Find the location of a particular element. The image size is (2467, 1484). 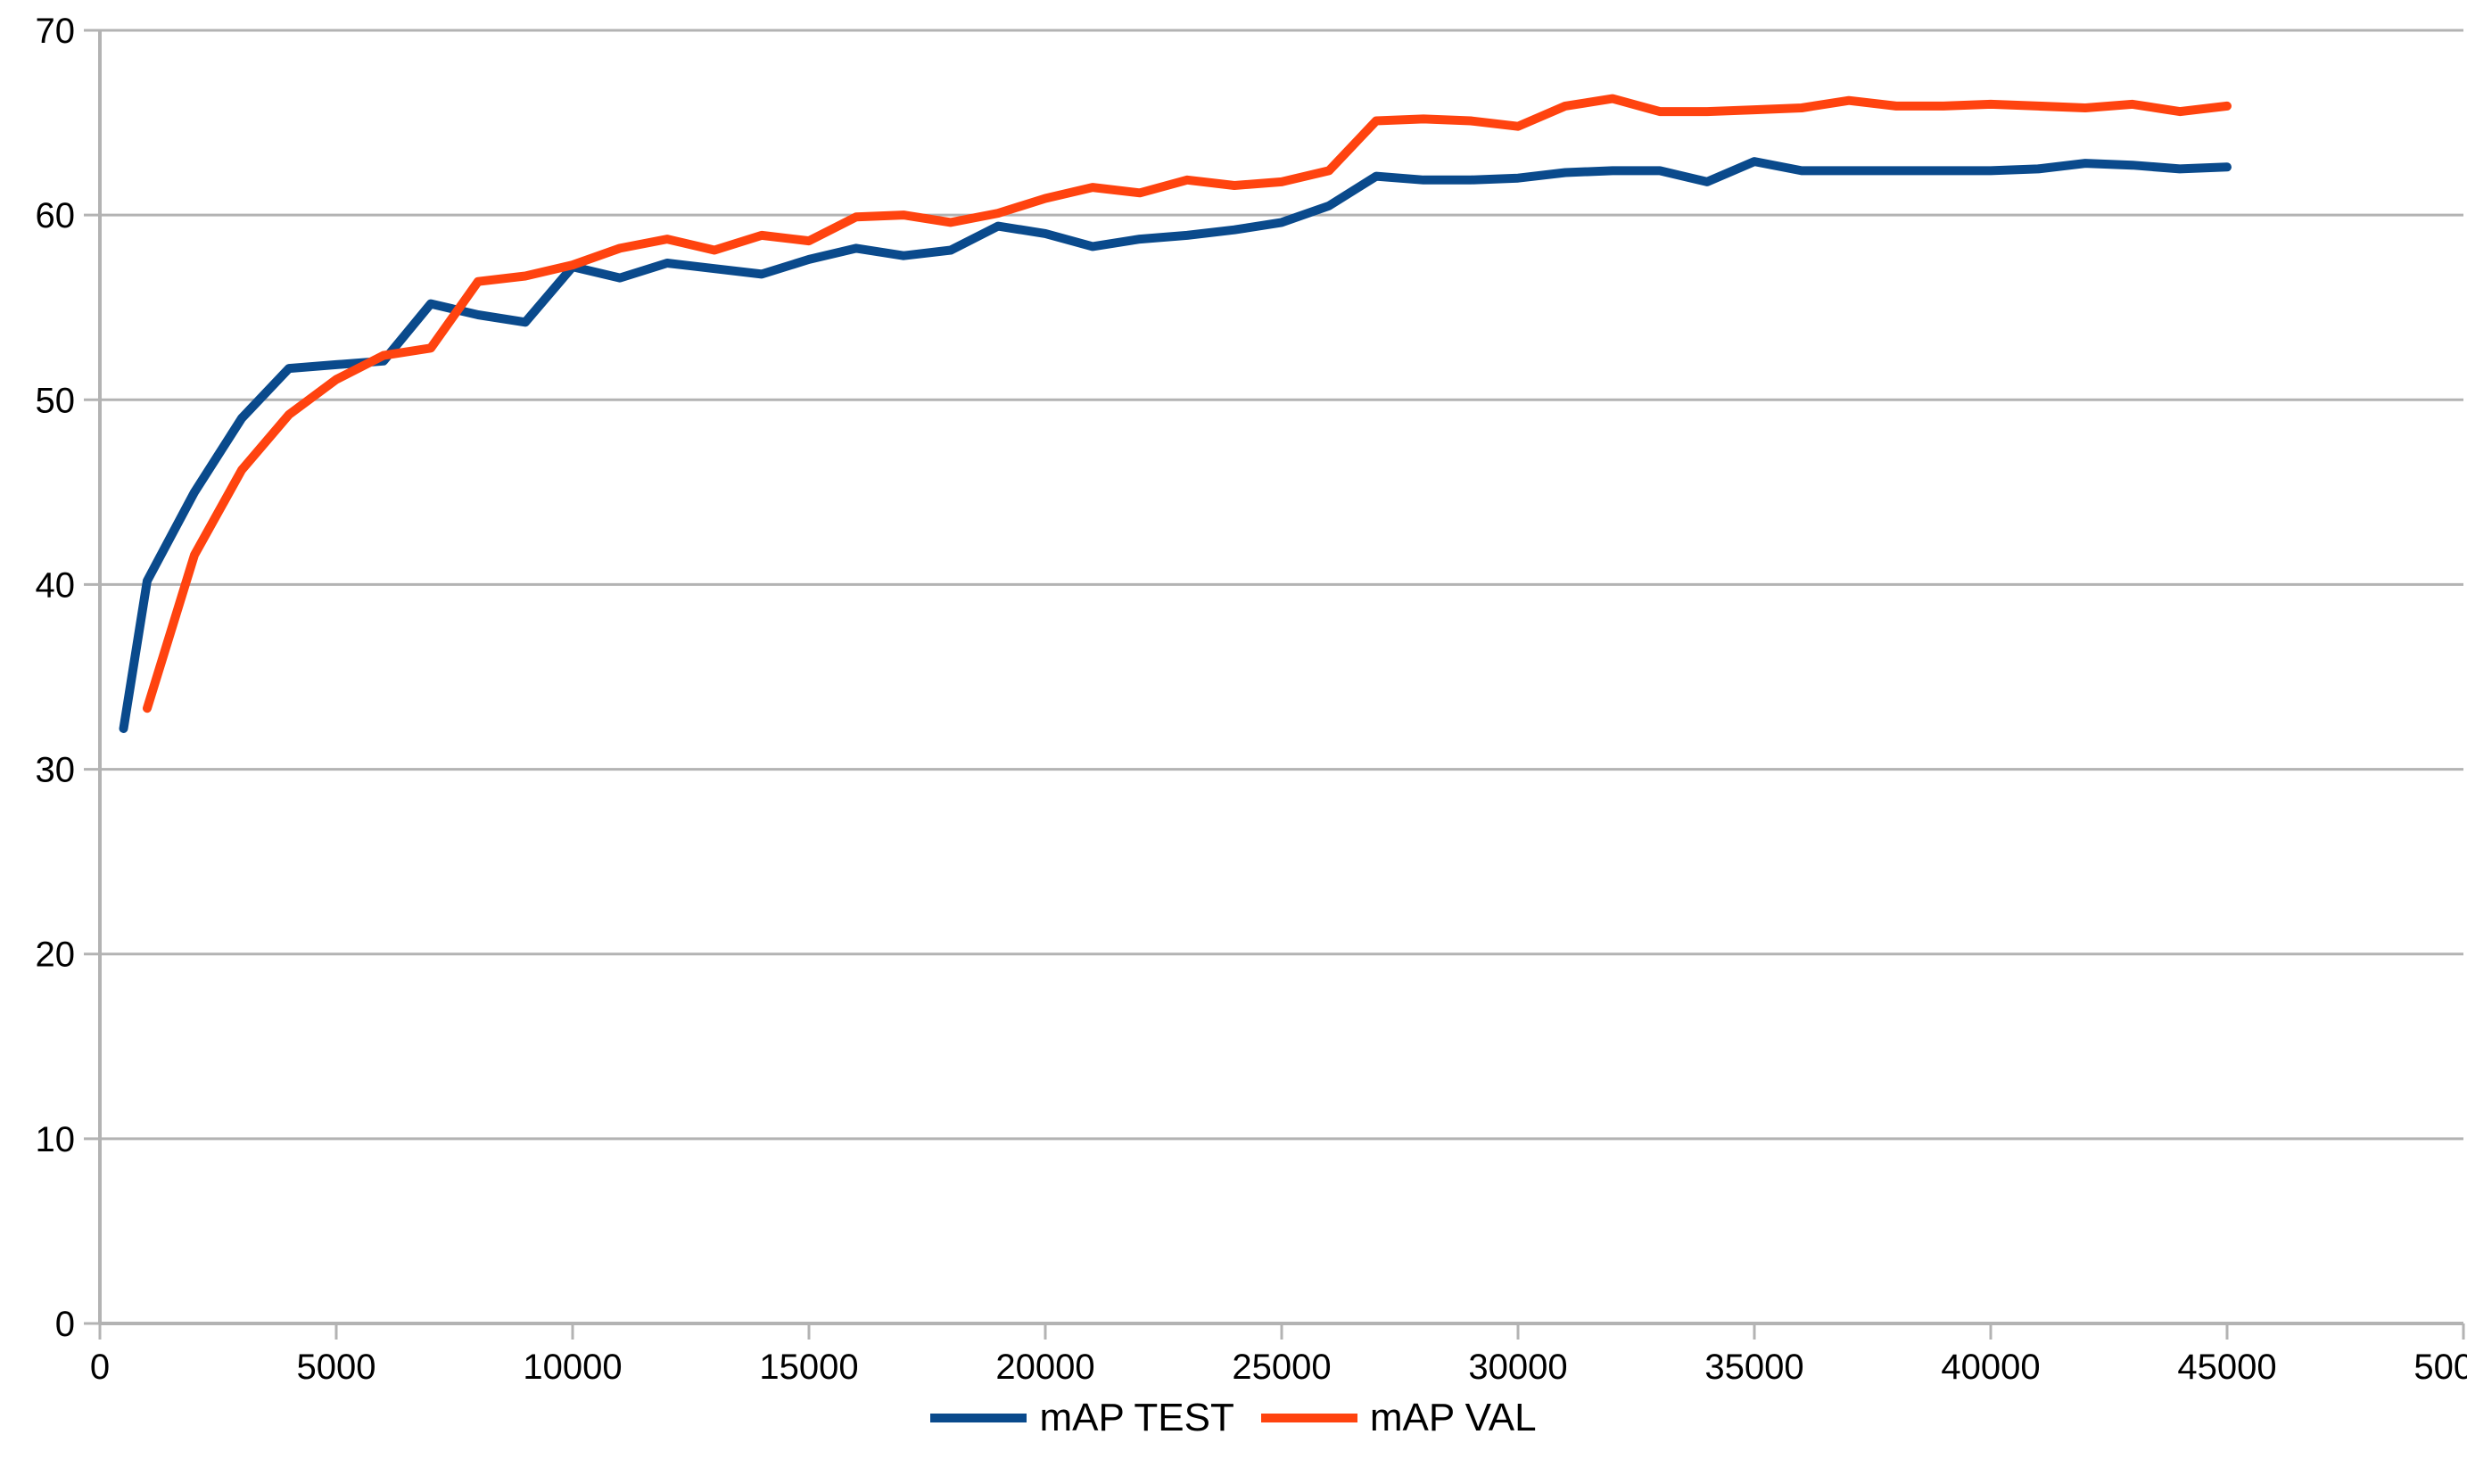

y-tick-label-20: 20 is located at coordinates (56, 956).